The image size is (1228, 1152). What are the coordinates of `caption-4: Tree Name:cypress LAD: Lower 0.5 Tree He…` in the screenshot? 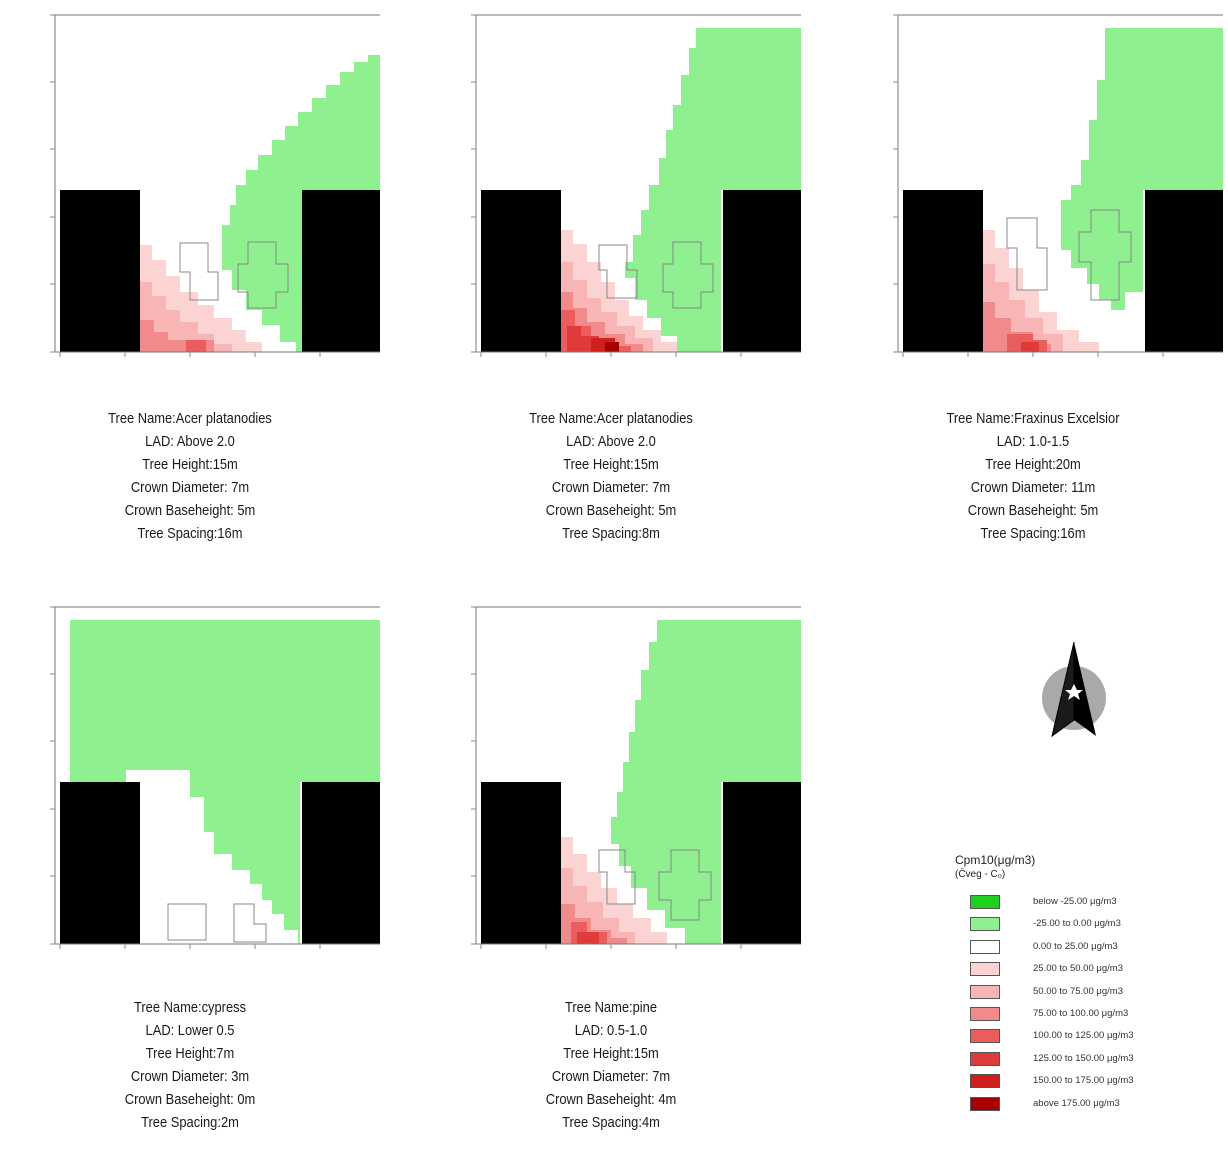 It's located at (190, 1065).